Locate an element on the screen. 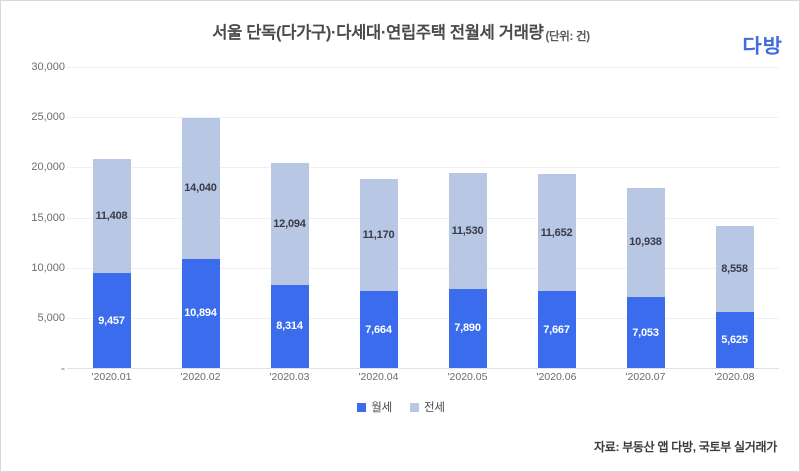  title-wrap: 서울 단독(다가구)·다세대·연립주택 전월세 거래량 (단위: 건) is located at coordinates (400, 31).